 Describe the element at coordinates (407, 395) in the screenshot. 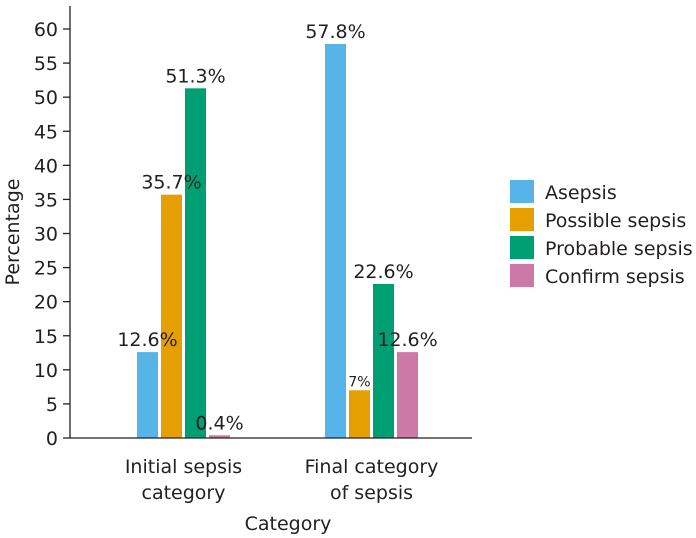

I see `bar-confirm-sepsis-final` at that location.